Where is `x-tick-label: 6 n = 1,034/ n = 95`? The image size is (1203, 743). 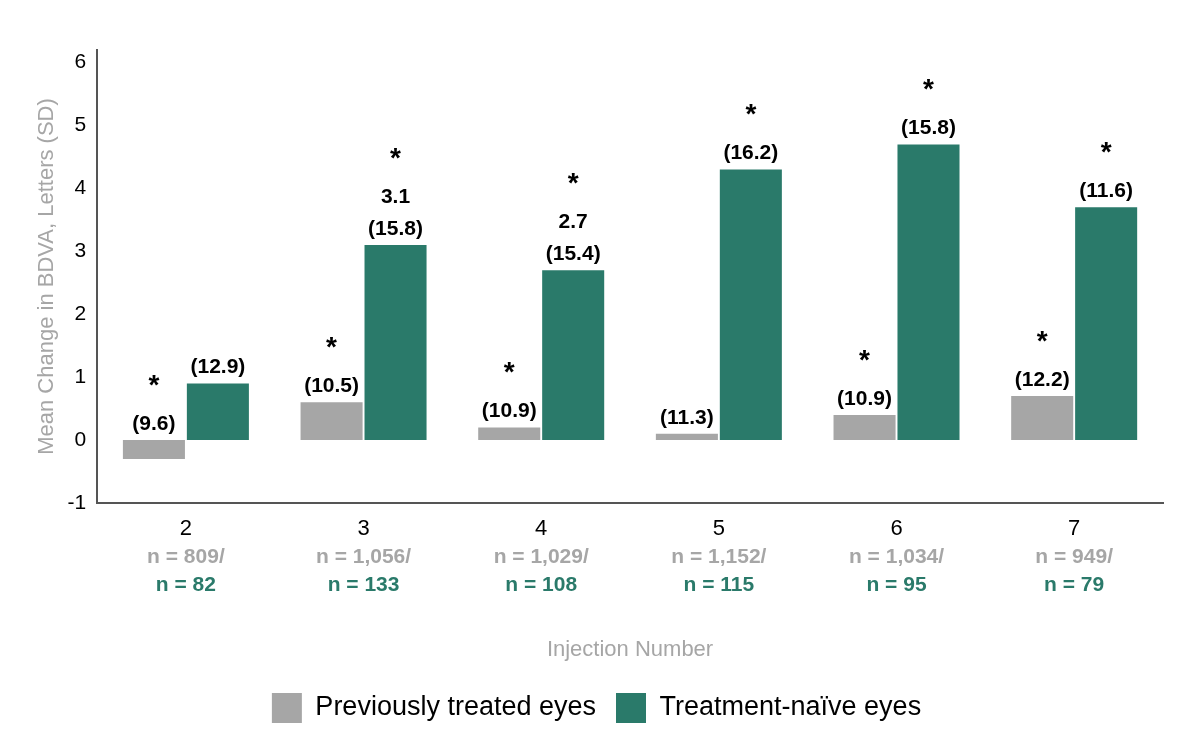
x-tick-label: 6 n = 1,034/ n = 95 is located at coordinates (896, 555).